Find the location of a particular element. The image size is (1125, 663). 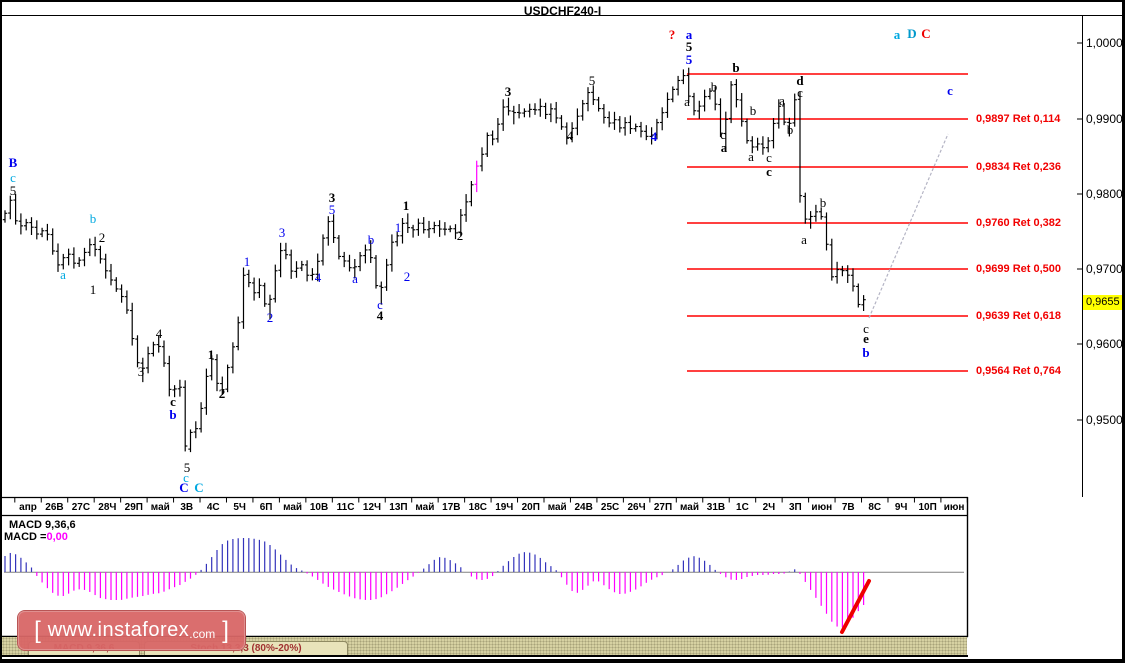

window-border-bottom is located at coordinates (562, 661).